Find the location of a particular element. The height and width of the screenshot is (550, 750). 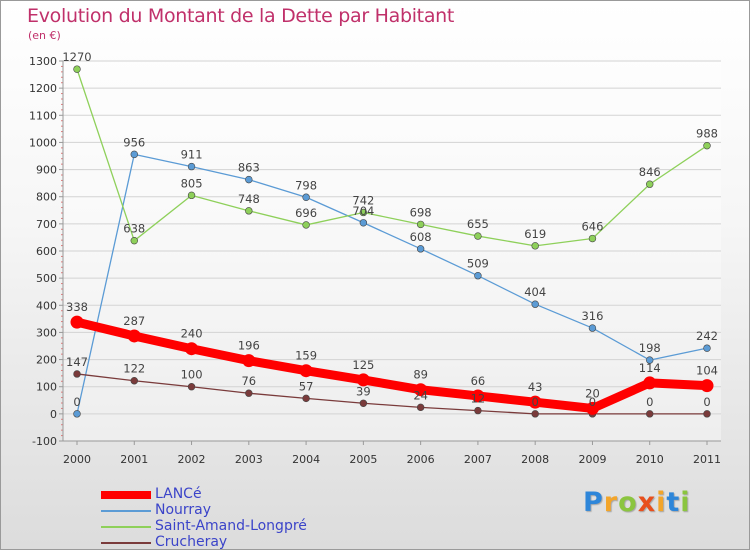

y-tick-label-7: 600 is located at coordinates (46, 251).